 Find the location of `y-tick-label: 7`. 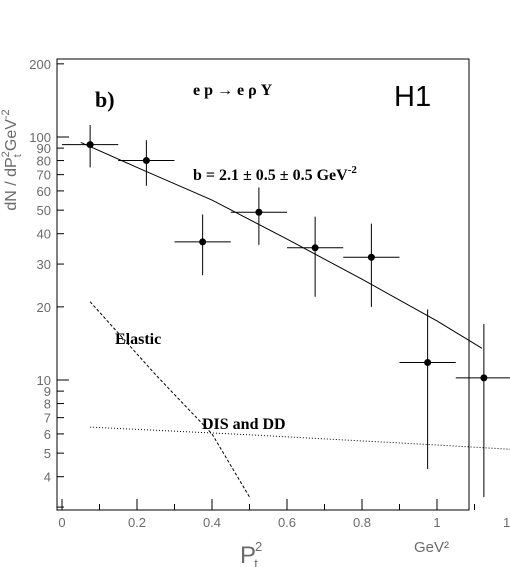

y-tick-label: 7 is located at coordinates (47, 418).